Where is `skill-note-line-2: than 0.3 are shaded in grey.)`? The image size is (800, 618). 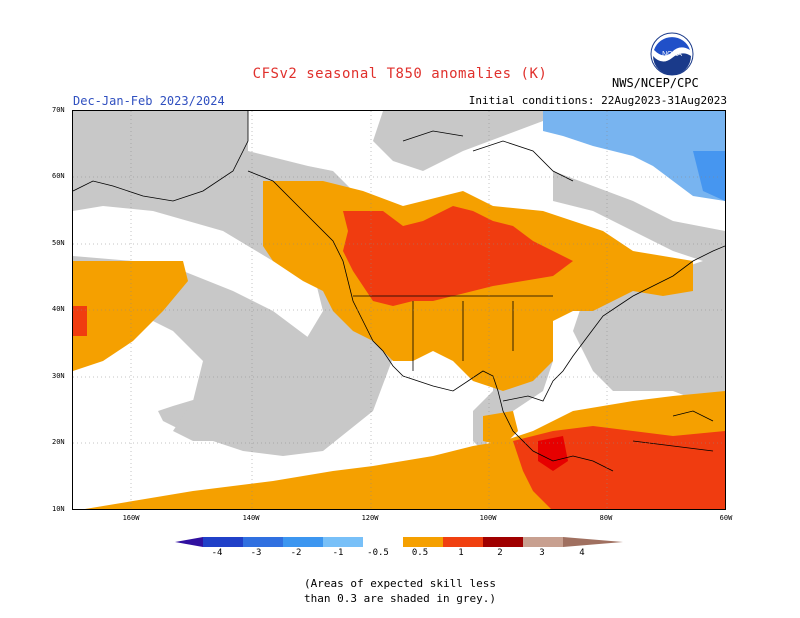 skill-note-line-2: than 0.3 are shaded in grey.) is located at coordinates (400, 598).